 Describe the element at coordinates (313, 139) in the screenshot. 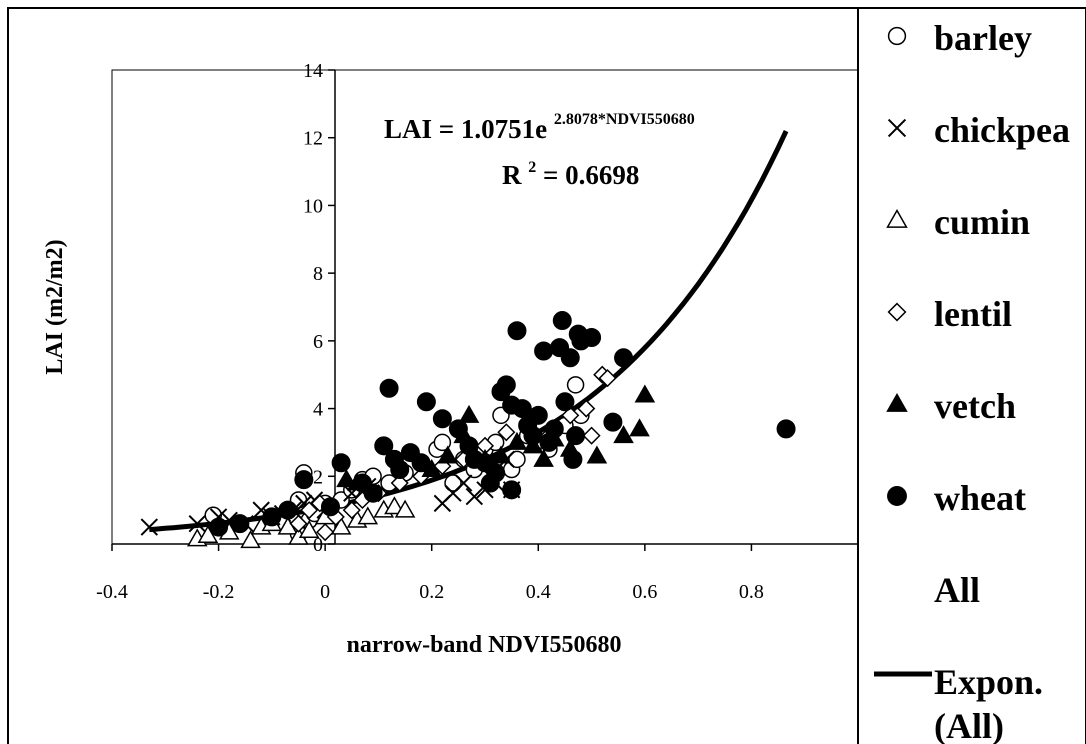

I see `y-tick-label: 12` at that location.